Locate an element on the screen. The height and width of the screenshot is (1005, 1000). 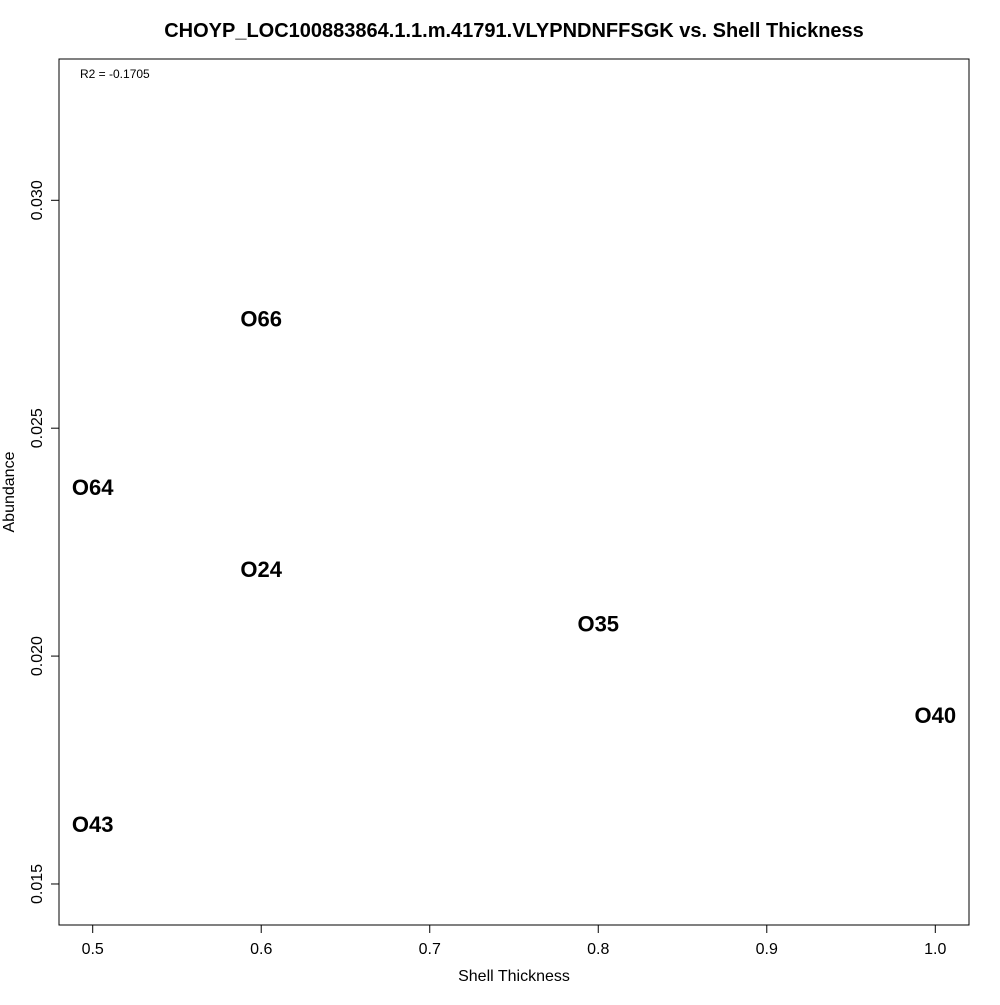
point-label-o66: O66 is located at coordinates (261, 318).